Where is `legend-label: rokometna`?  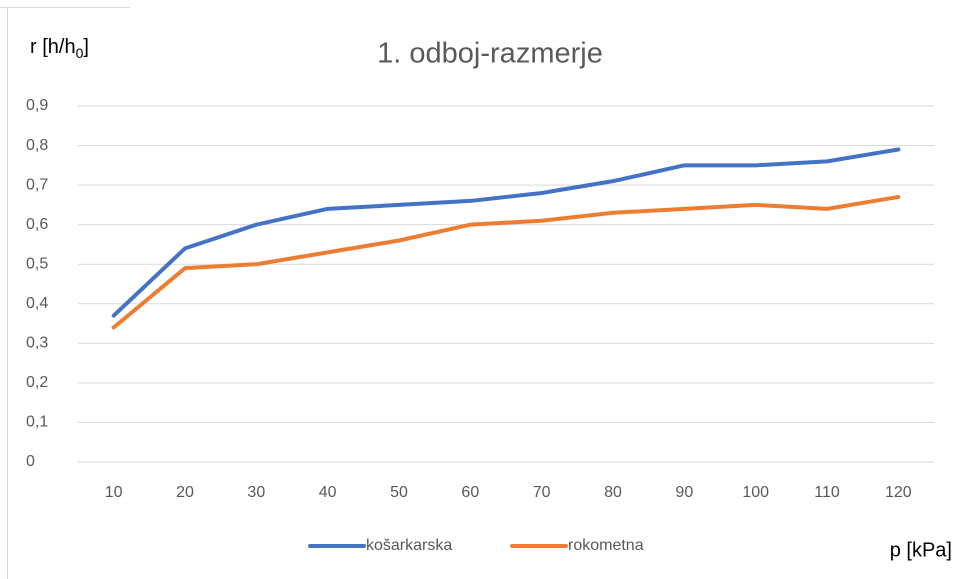 legend-label: rokometna is located at coordinates (606, 545).